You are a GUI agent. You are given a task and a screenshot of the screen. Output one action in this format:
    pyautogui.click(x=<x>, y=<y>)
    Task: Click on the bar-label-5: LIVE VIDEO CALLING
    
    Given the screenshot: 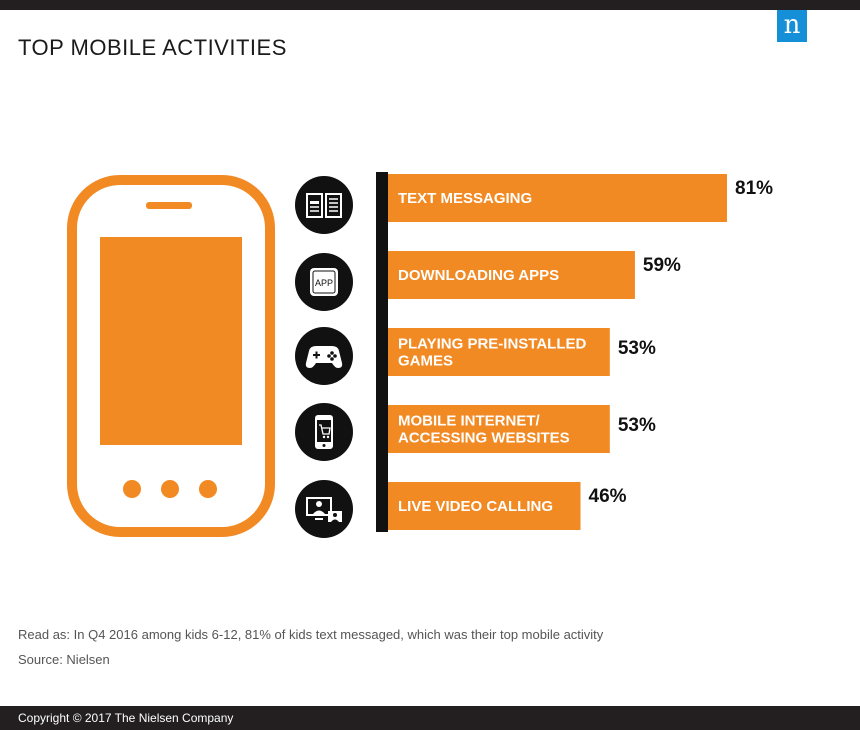 What is the action you would take?
    pyautogui.click(x=475, y=506)
    